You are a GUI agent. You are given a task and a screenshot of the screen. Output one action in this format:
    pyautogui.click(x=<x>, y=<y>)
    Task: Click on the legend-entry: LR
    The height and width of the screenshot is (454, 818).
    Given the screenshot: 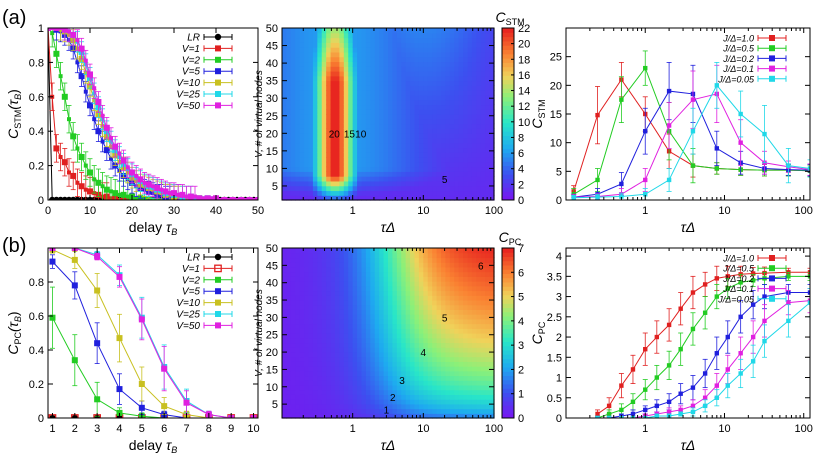 What is the action you would take?
    pyautogui.click(x=193, y=258)
    